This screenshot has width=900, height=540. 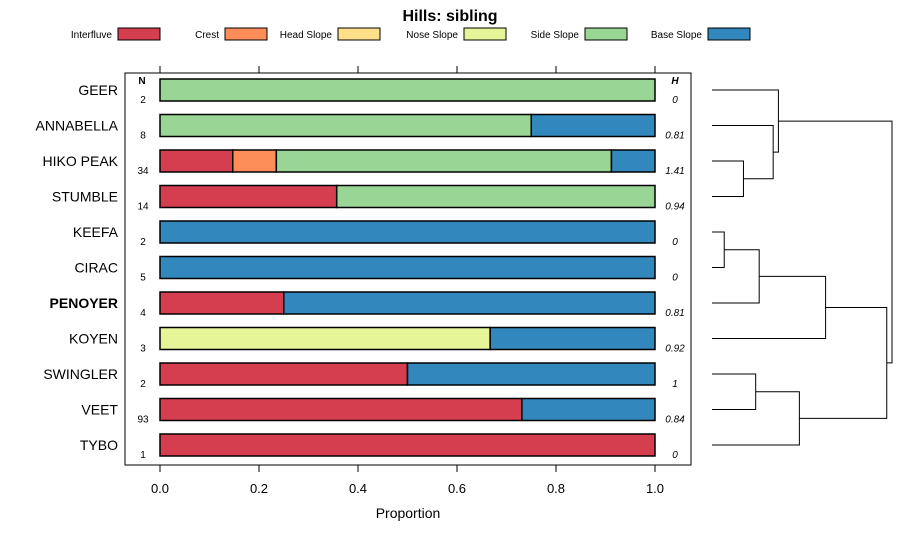 What do you see at coordinates (674, 171) in the screenshot?
I see `h-value-hiko-peak: 1.41` at bounding box center [674, 171].